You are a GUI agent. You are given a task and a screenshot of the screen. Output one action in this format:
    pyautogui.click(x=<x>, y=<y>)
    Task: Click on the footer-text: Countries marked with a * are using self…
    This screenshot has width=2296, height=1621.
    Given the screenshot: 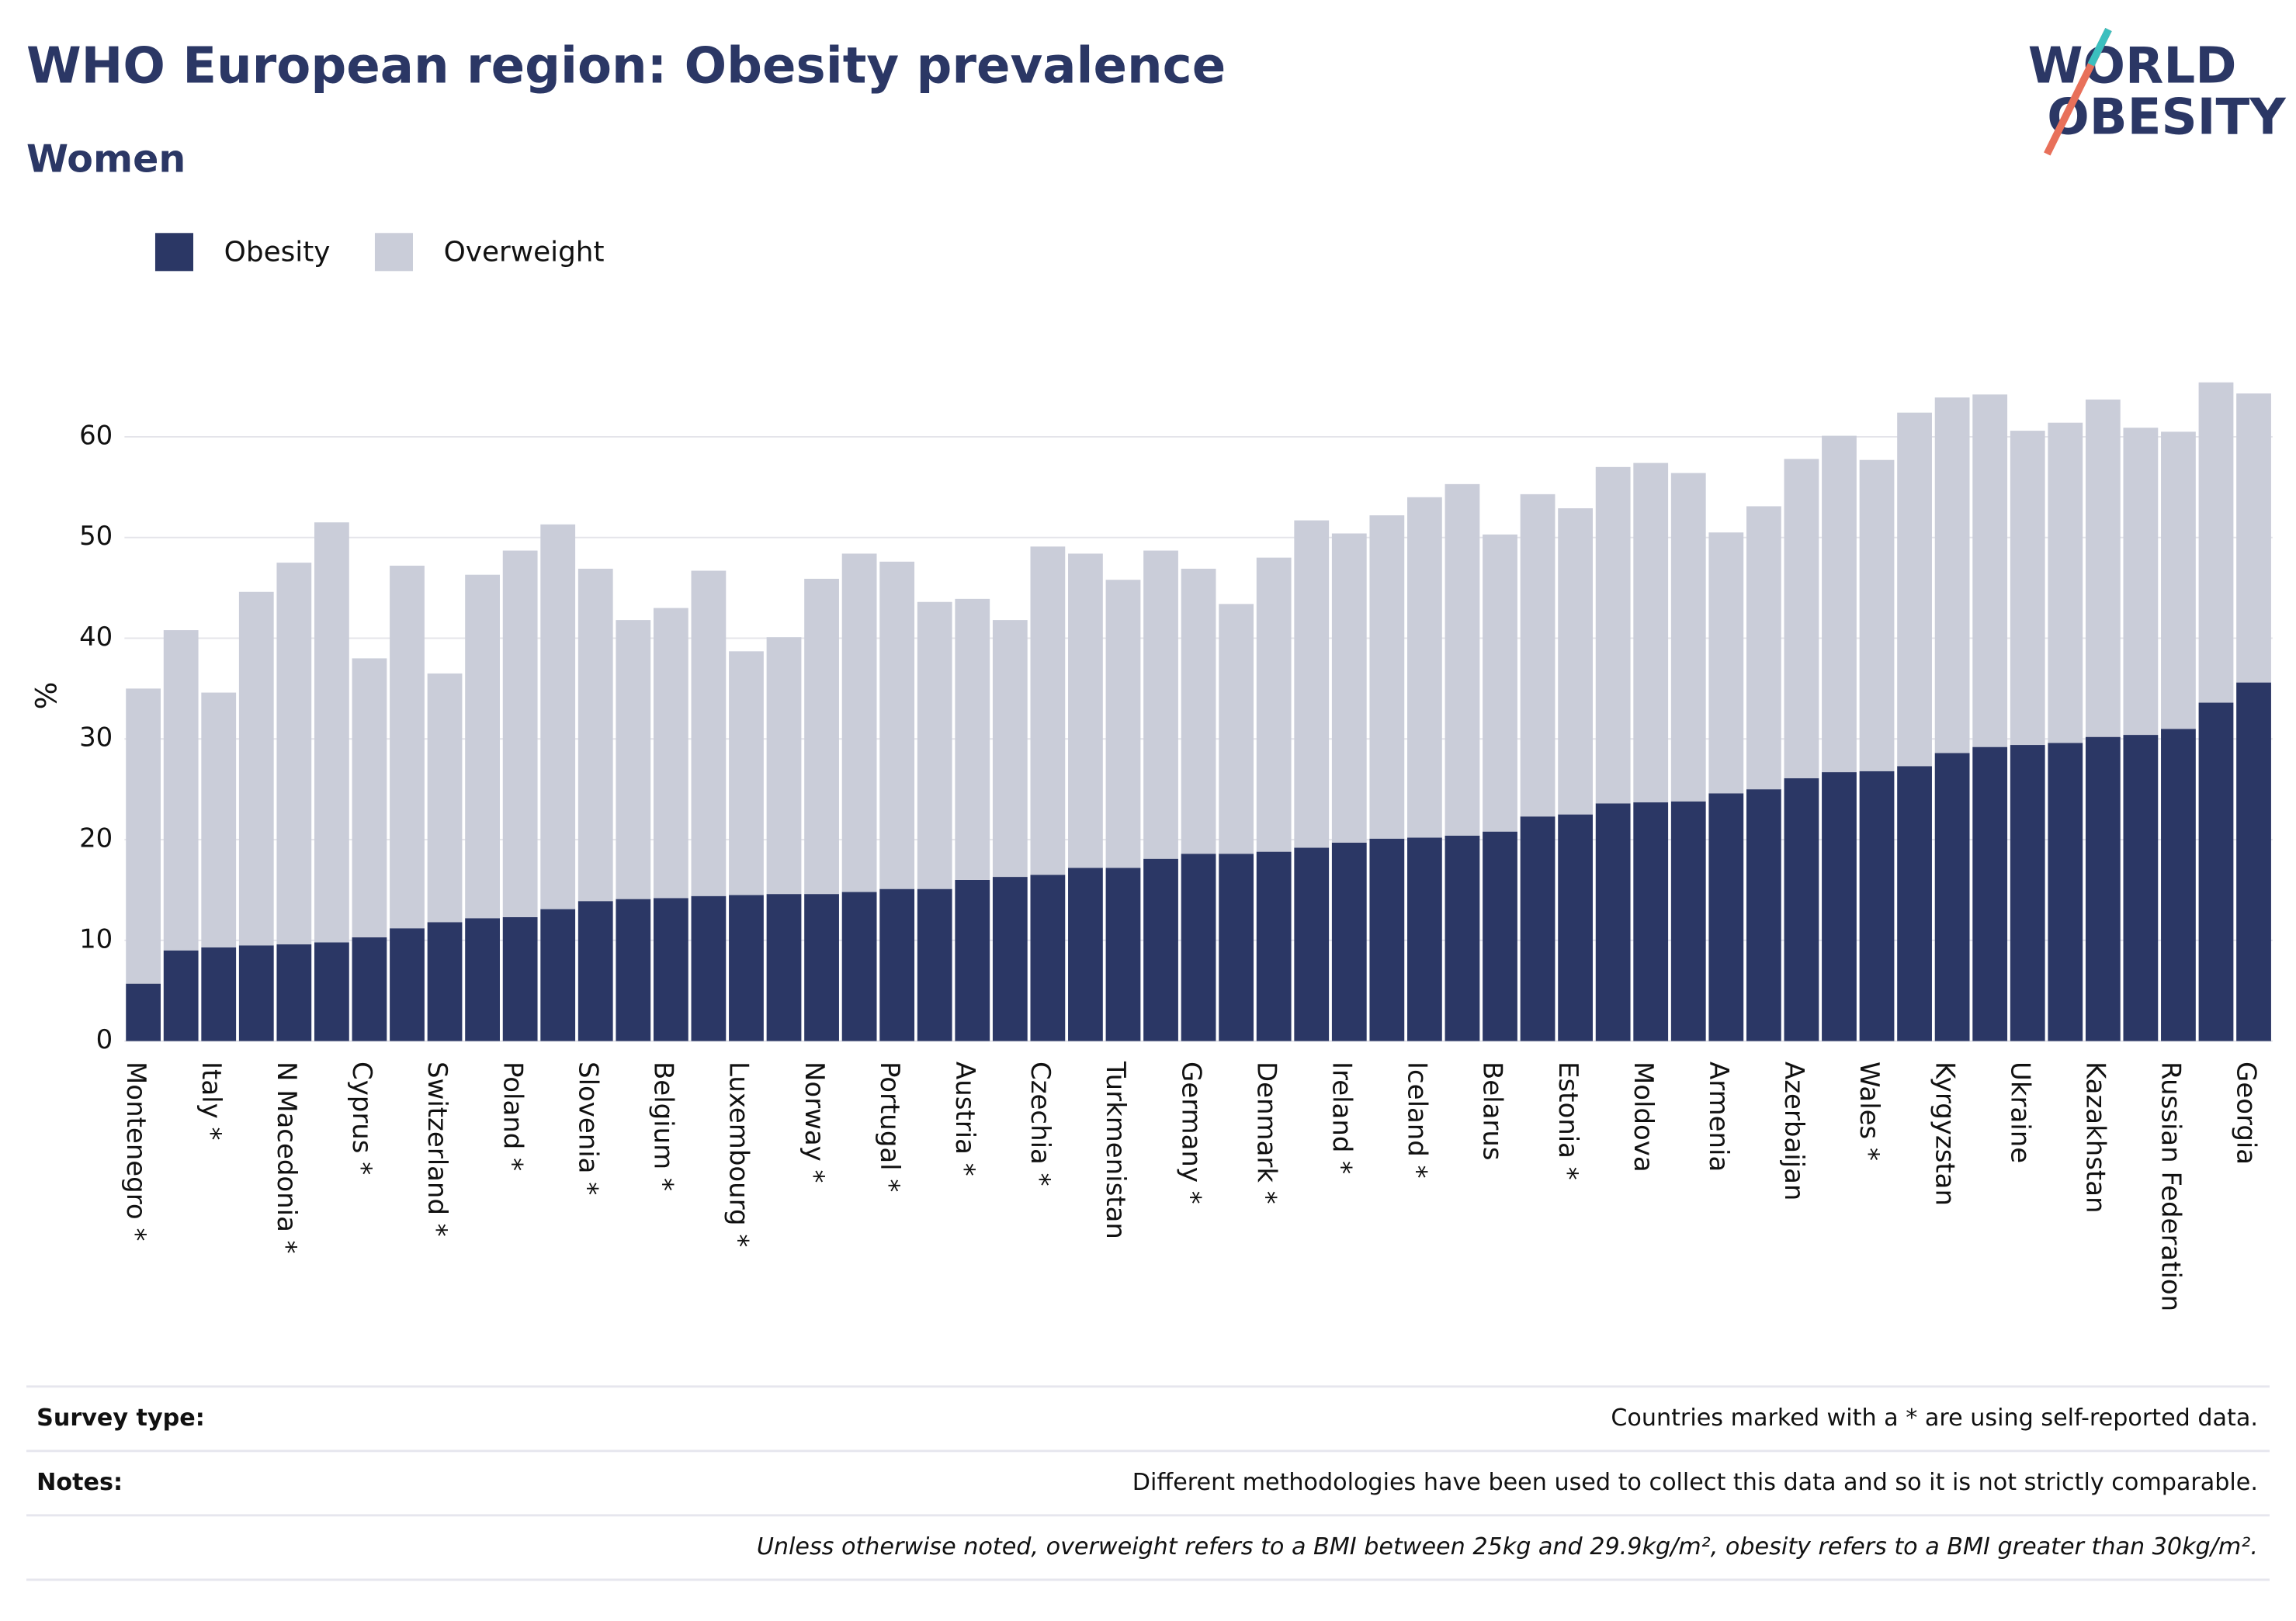 What is the action you would take?
    pyautogui.click(x=1934, y=1418)
    